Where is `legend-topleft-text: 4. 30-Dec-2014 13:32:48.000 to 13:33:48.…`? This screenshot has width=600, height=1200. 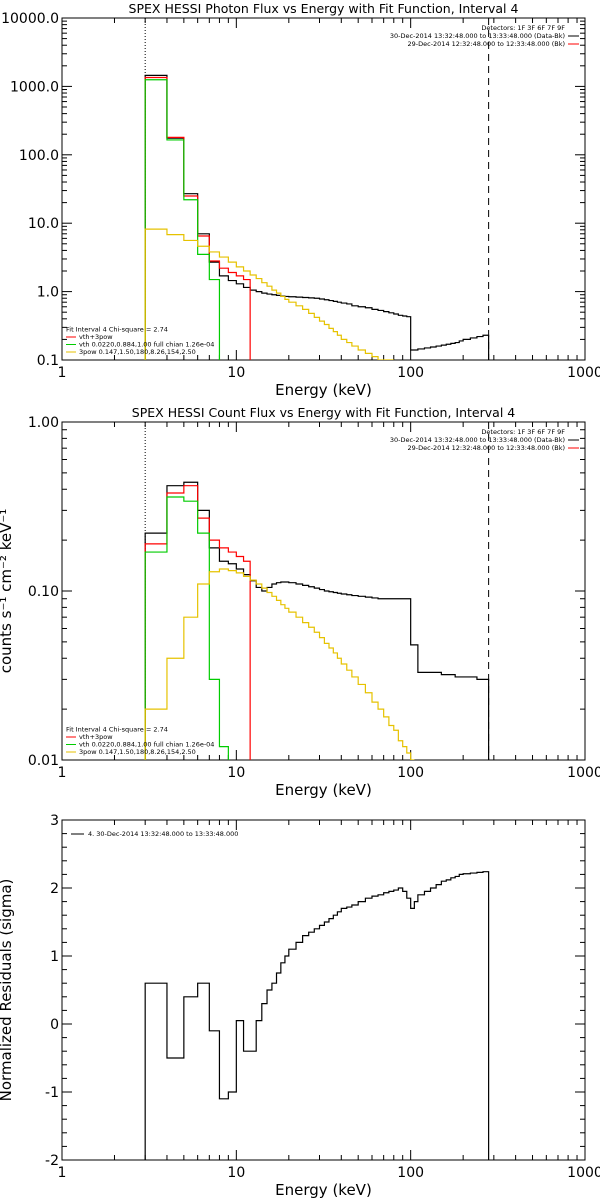
legend-topleft-text: 4. 30-Dec-2014 13:32:48.000 to 13:33:48.… is located at coordinates (163, 834).